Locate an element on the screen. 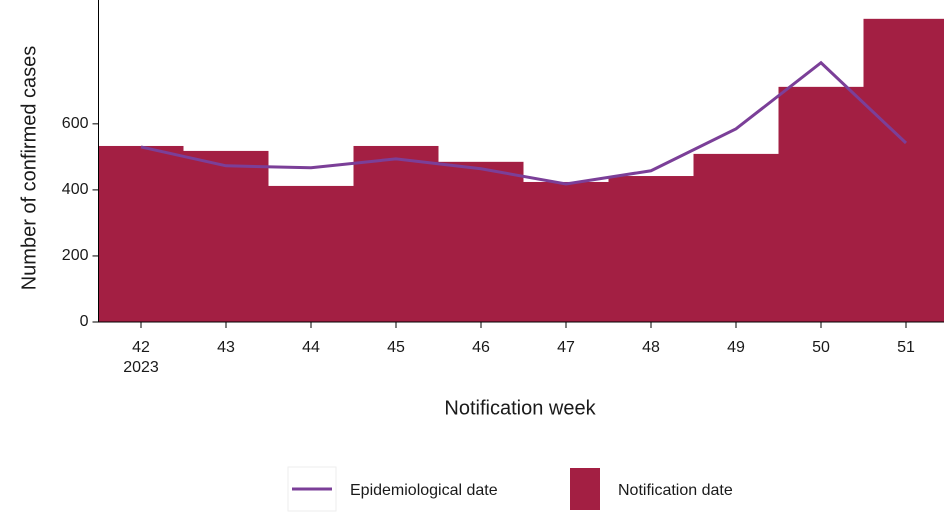  x-tick-label: 51 is located at coordinates (906, 347).